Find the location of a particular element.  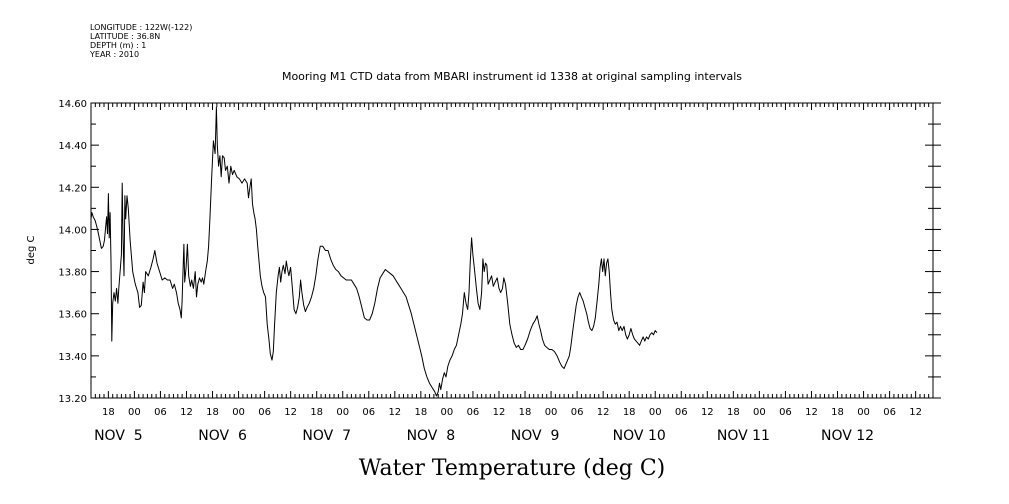

y-tick-label: 14.20 is located at coordinates (72, 188).